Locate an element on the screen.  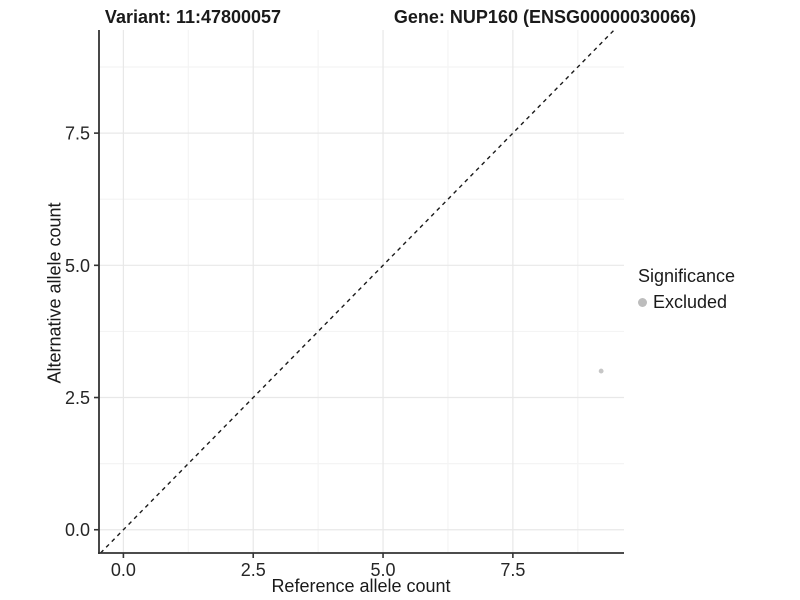
legend: Significance Excluded is located at coordinates (686, 289).